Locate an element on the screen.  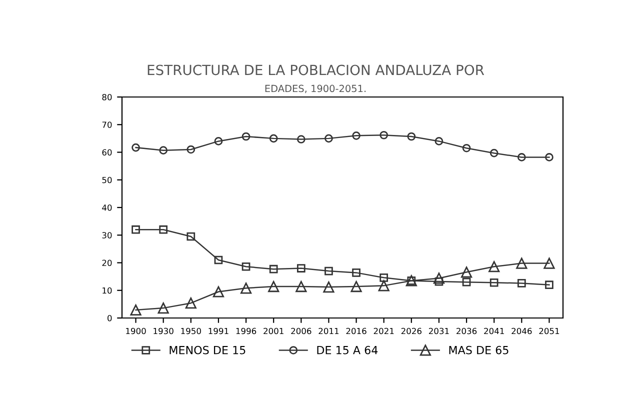
x-tick-label: 2006 is located at coordinates (301, 331).